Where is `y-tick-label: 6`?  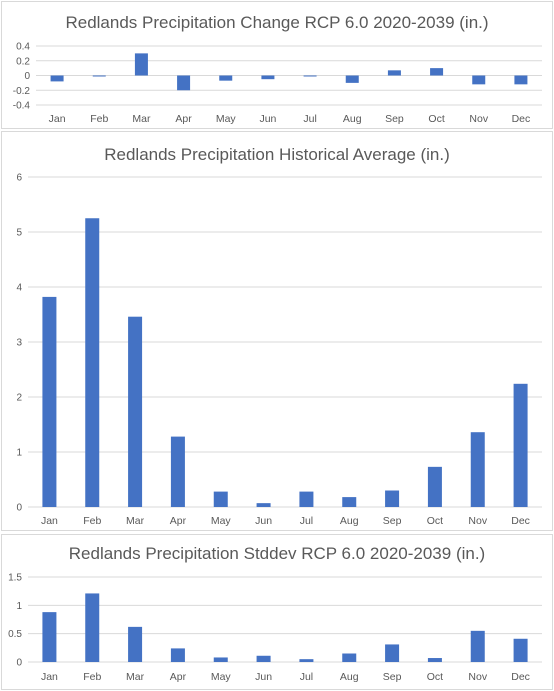 y-tick-label: 6 is located at coordinates (19, 178).